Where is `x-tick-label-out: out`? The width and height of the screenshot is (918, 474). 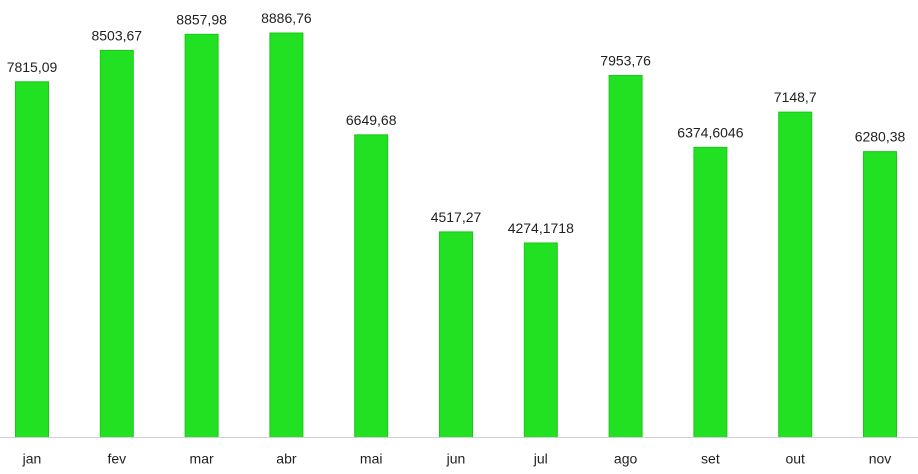
x-tick-label-out: out is located at coordinates (795, 459).